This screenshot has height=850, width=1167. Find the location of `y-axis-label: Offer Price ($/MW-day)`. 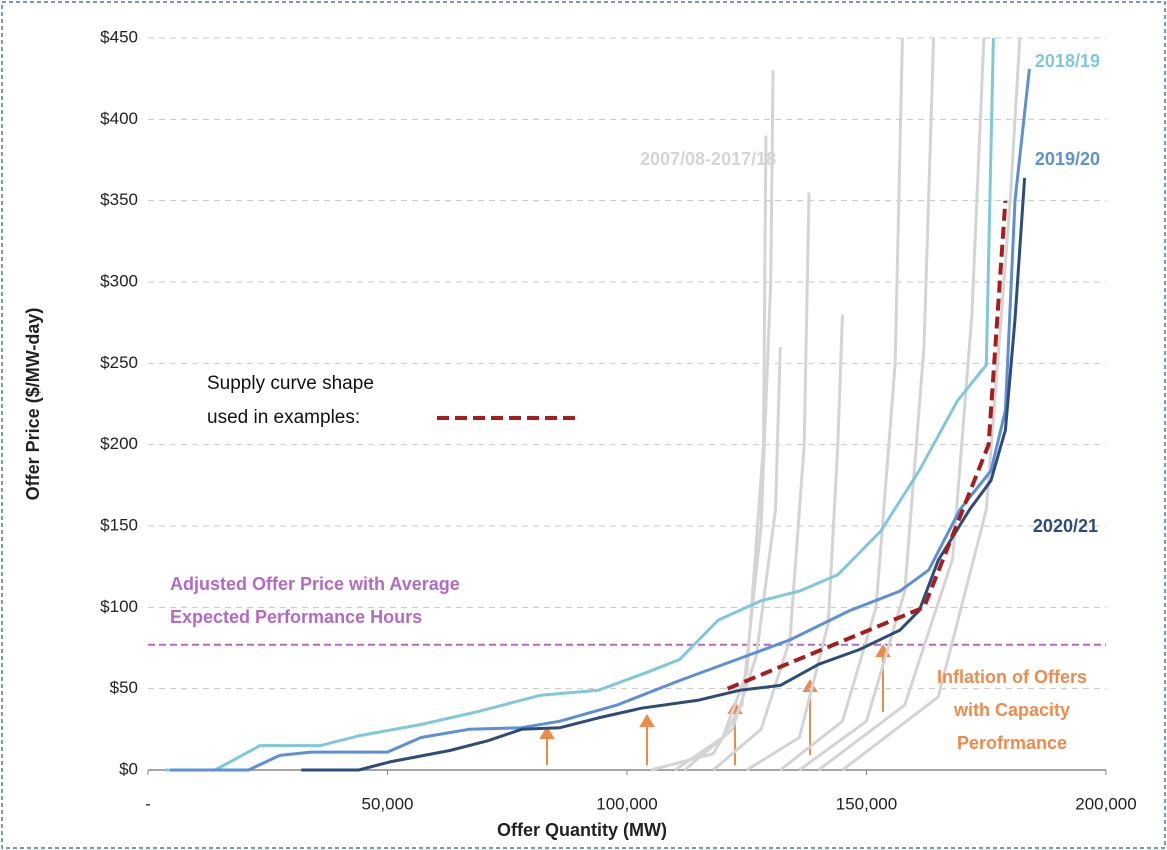

y-axis-label: Offer Price ($/MW-day) is located at coordinates (33, 404).